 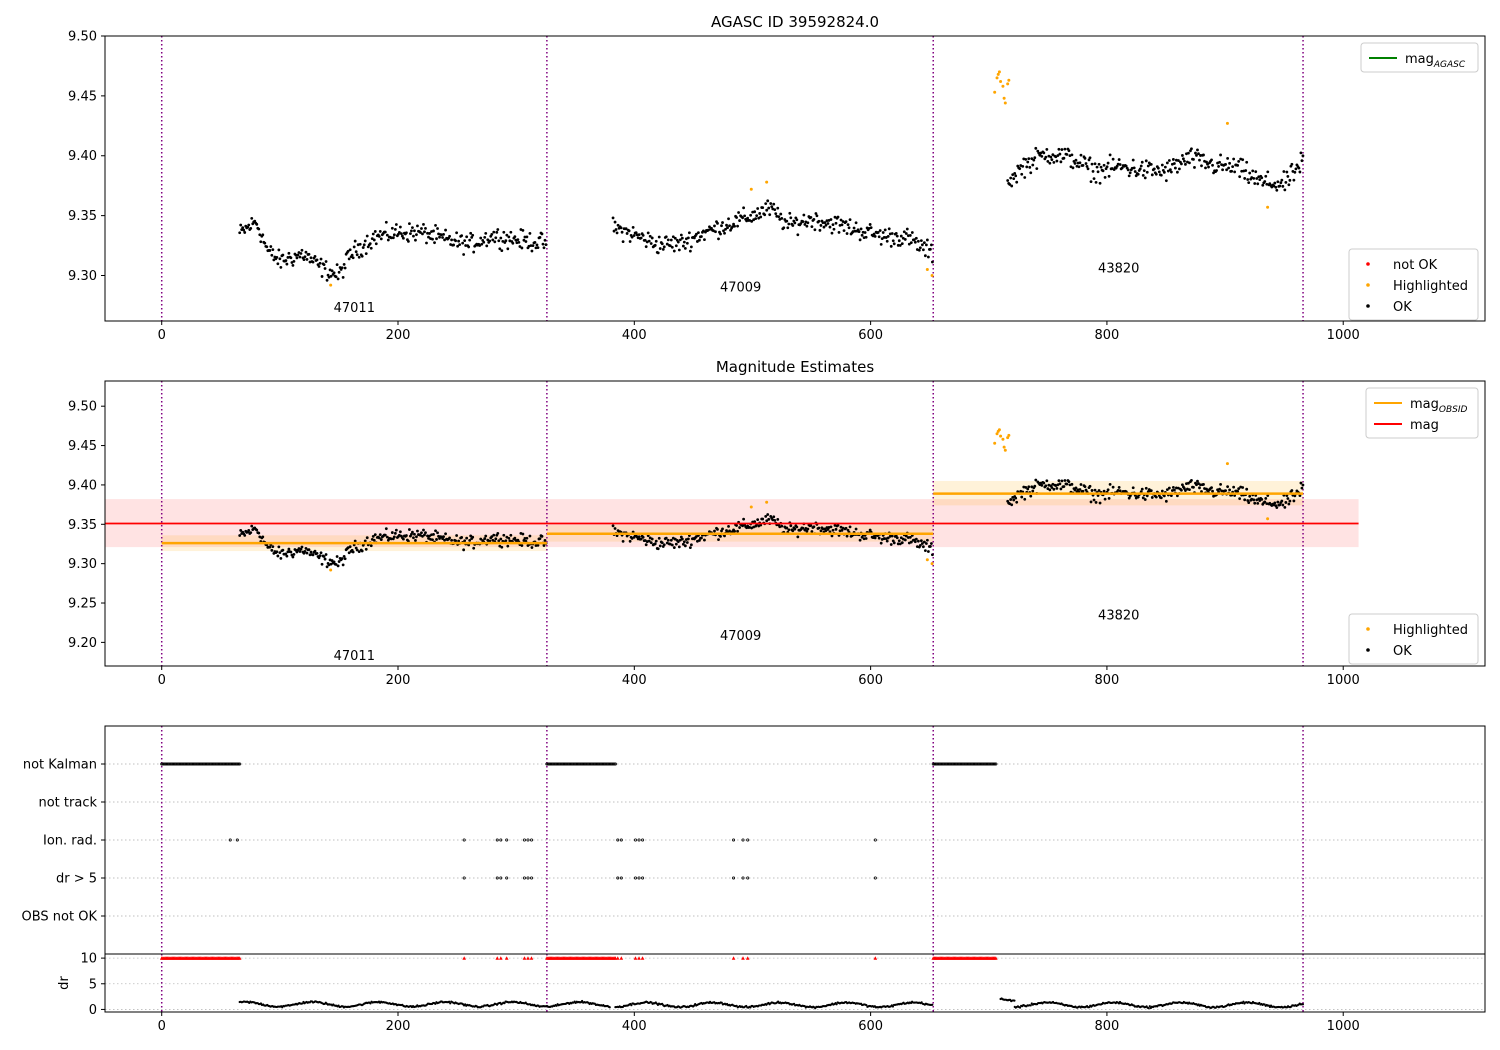 I want to click on legend-label: OK, so click(x=1402, y=307).